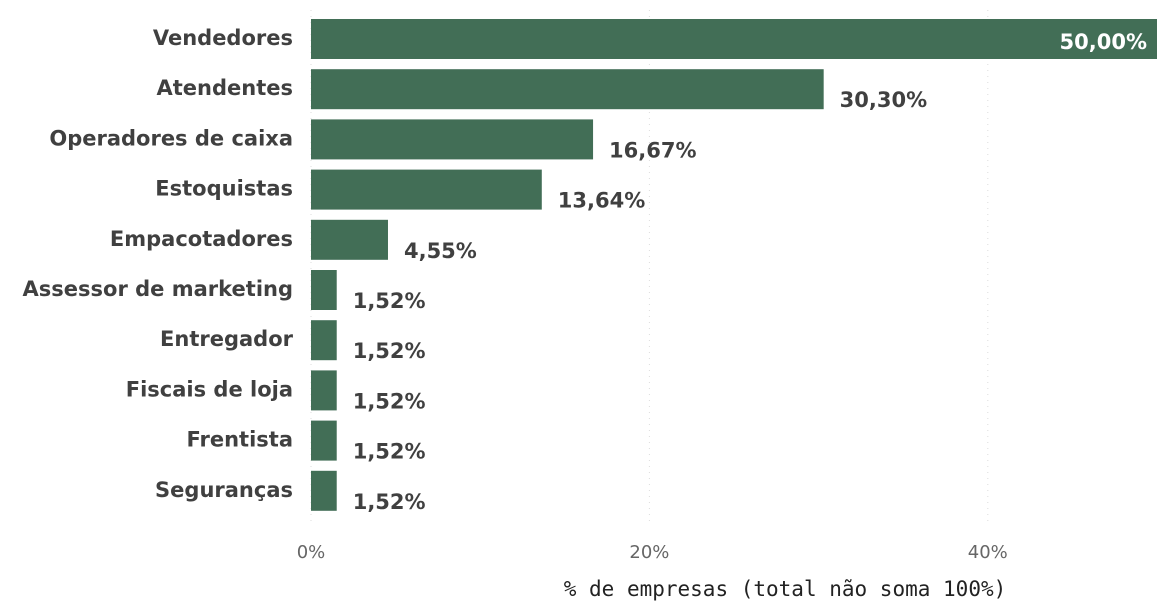  What do you see at coordinates (883, 100) in the screenshot?
I see `value-label: 30,30%` at bounding box center [883, 100].